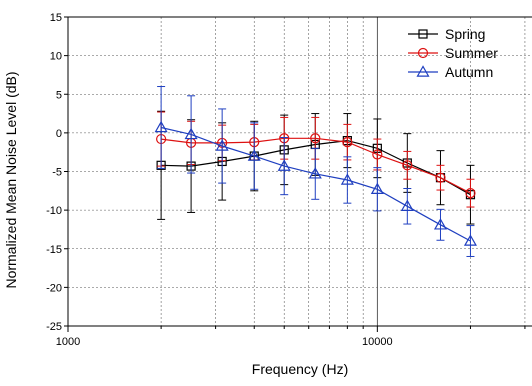  Describe the element at coordinates (377, 342) in the screenshot. I see `x-tick-label: 10000` at that location.